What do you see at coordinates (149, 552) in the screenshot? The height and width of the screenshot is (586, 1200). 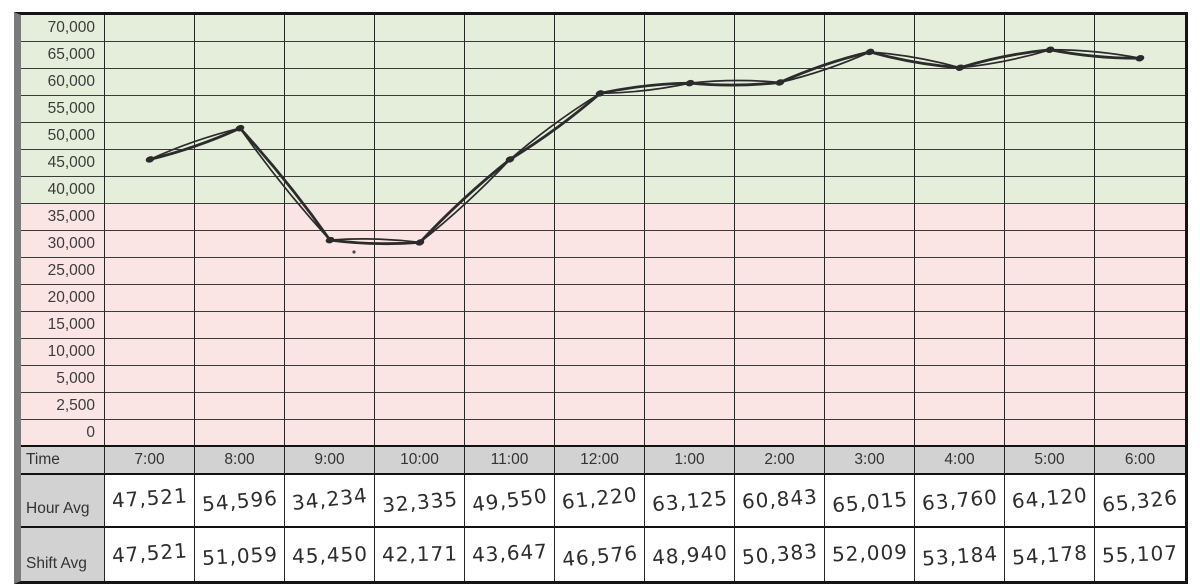 I see `handwritten-shift-avg: 47,521` at bounding box center [149, 552].